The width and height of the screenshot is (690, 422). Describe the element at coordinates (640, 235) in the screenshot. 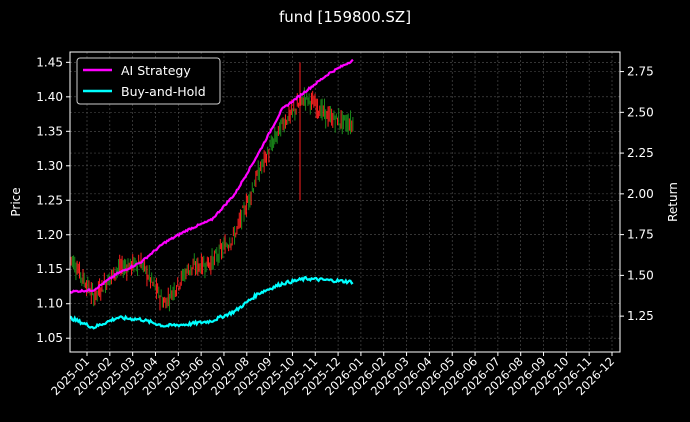

I see `y-tick-right: 1.75` at that location.